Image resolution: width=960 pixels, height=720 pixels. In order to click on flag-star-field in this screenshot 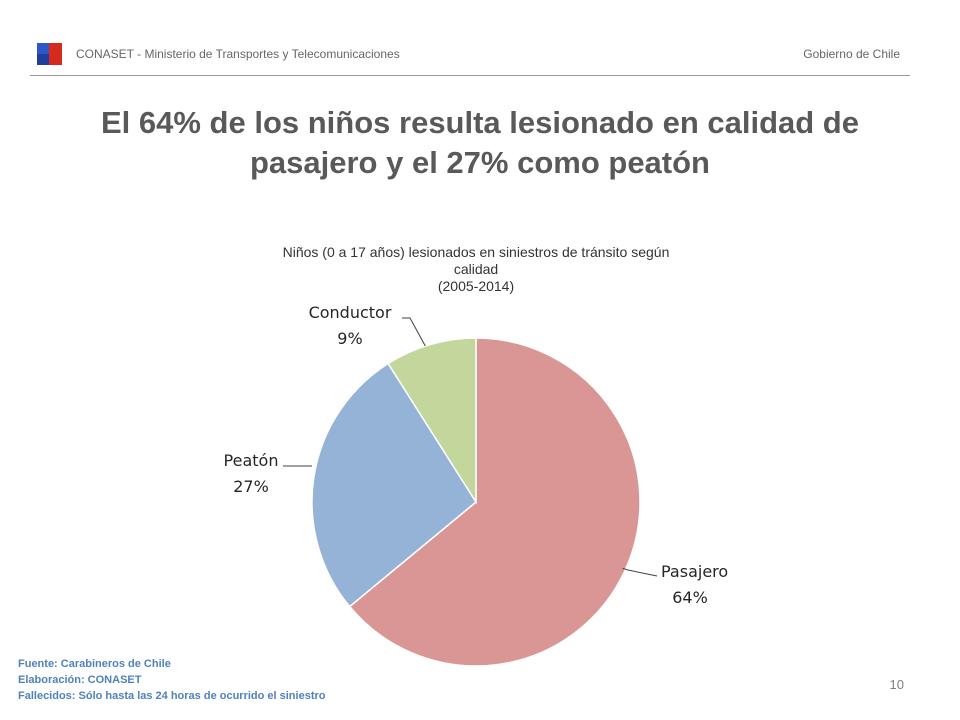, I will do `click(43, 48)`.